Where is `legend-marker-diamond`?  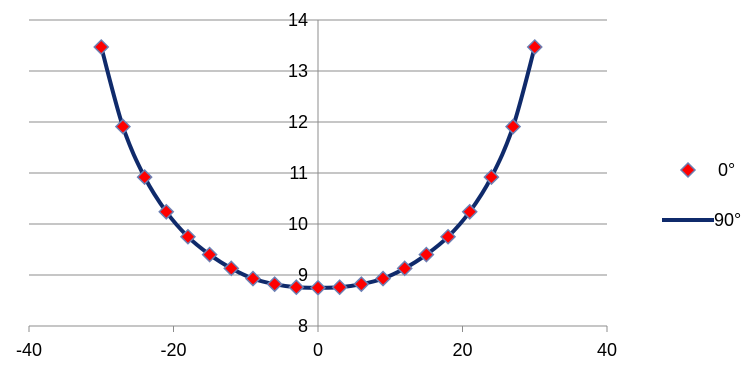 legend-marker-diamond is located at coordinates (688, 170).